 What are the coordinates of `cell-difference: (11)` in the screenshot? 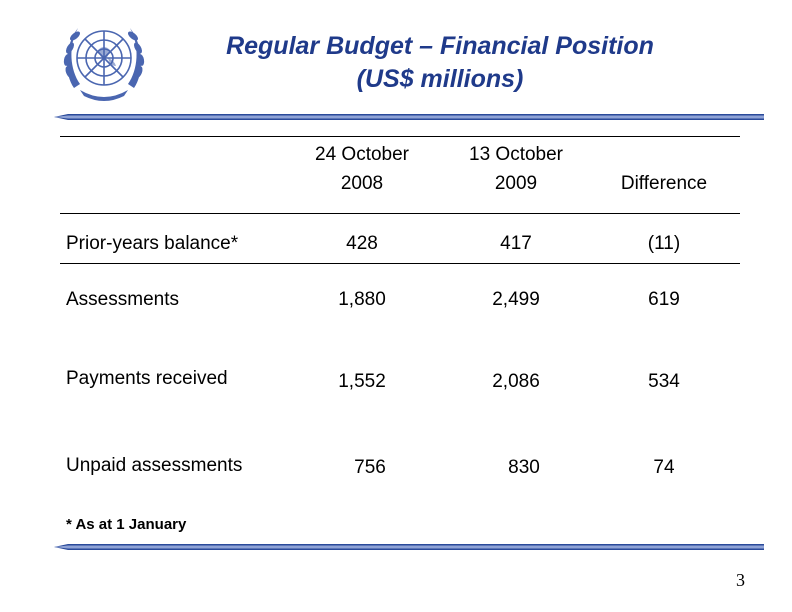 It's located at (664, 243).